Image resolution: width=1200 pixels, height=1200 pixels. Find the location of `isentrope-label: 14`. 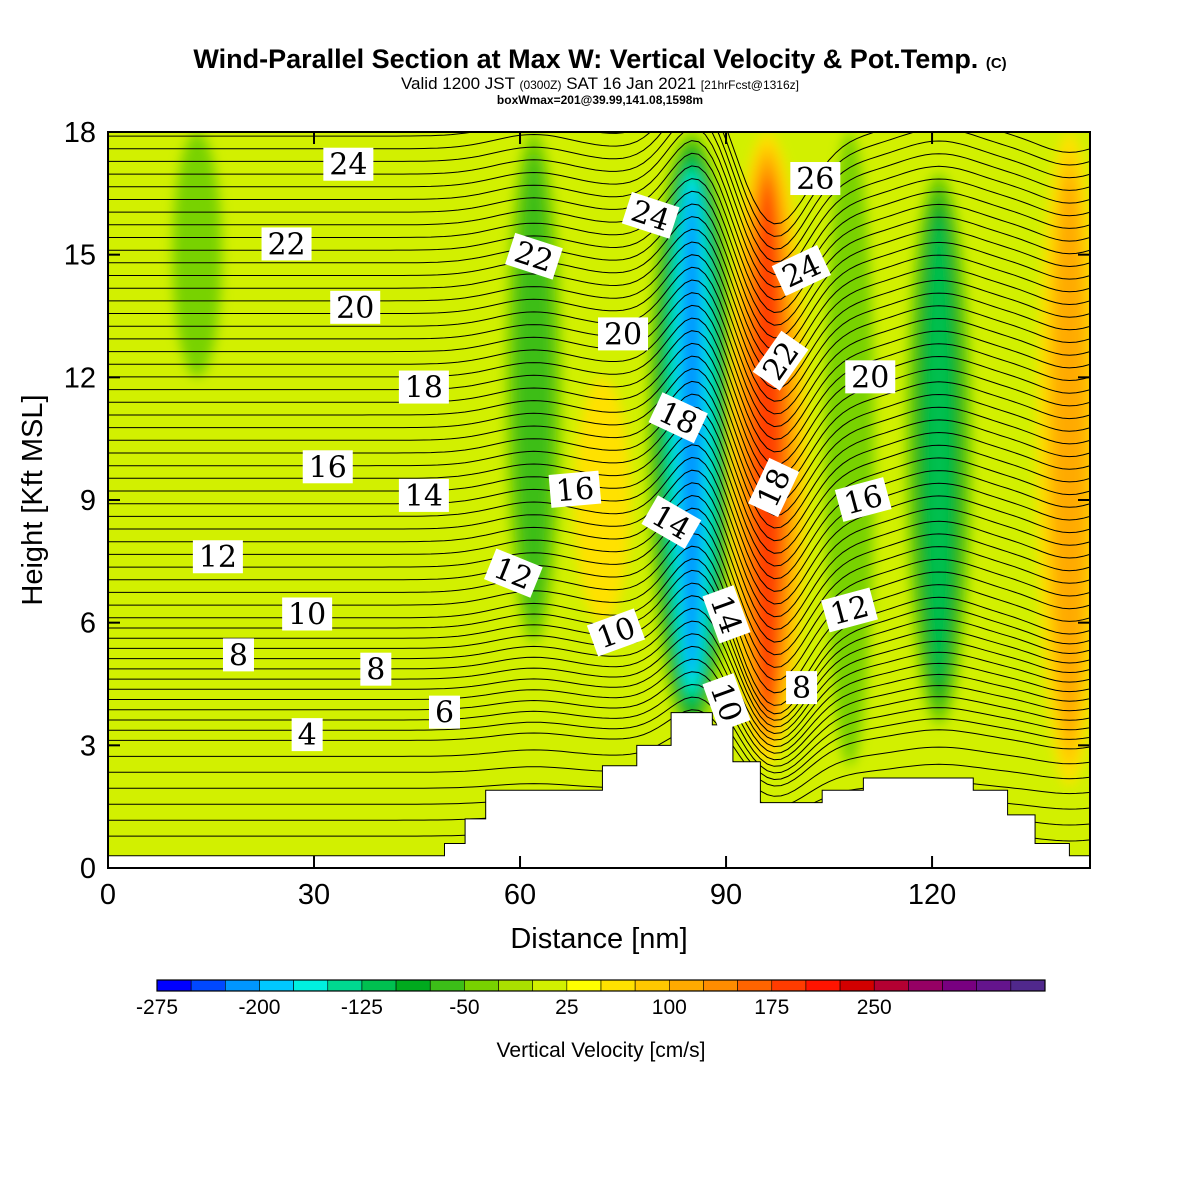

isentrope-label: 14 is located at coordinates (423, 496).